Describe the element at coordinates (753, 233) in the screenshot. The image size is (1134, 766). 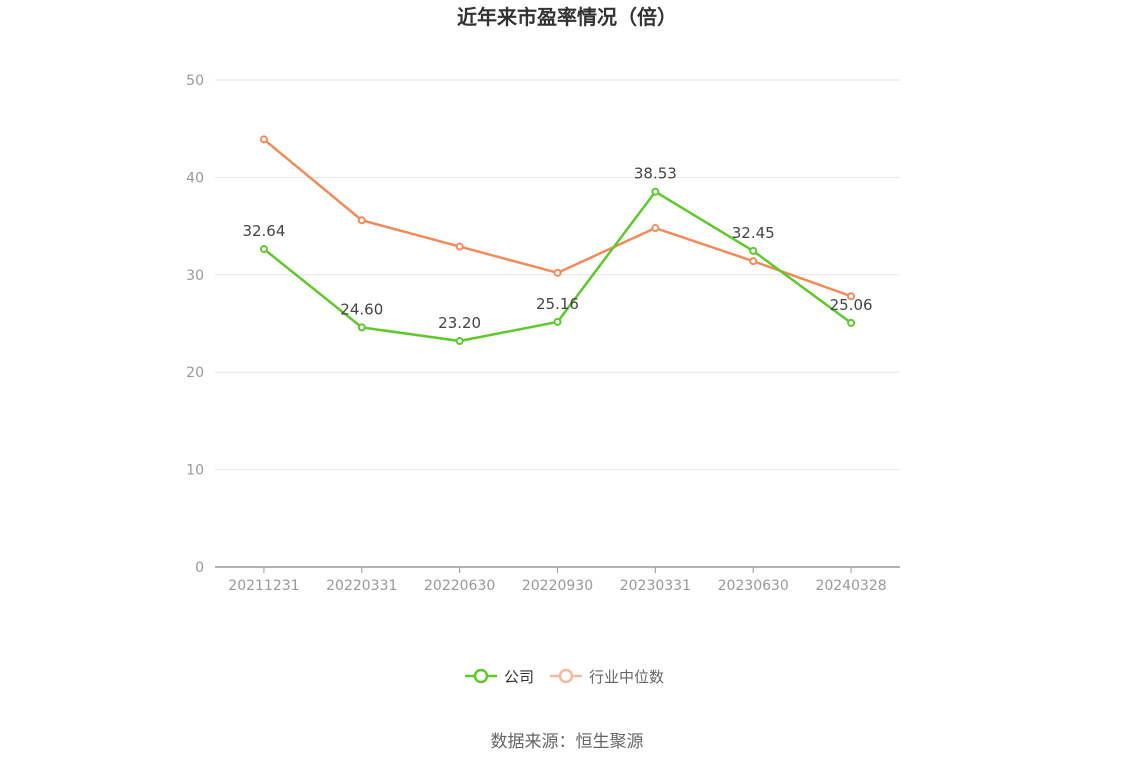
I see `data-label: 32.45` at that location.